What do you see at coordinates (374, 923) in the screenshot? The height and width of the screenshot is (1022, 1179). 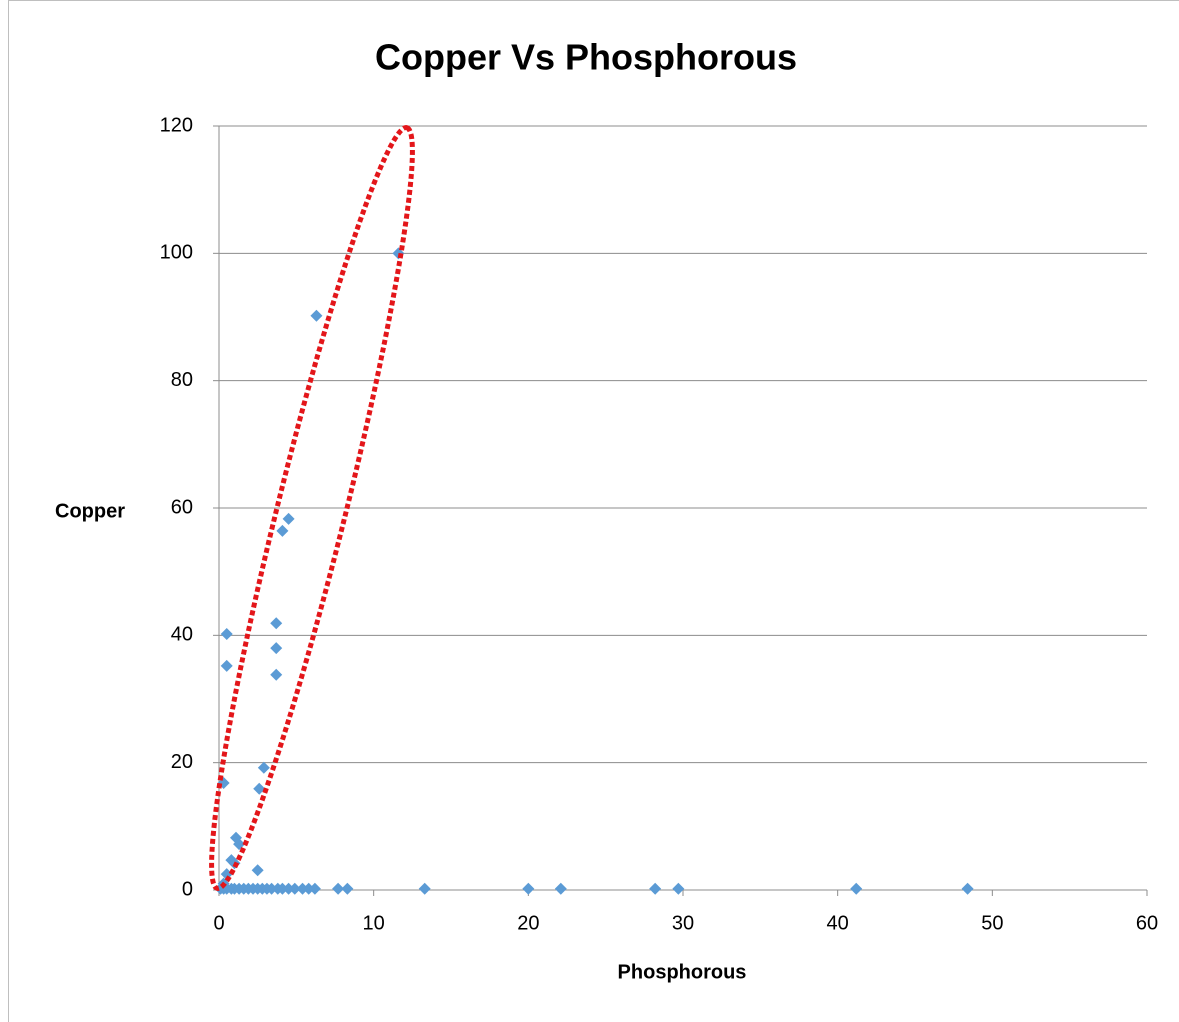 I see `x-tick-label: 10` at bounding box center [374, 923].